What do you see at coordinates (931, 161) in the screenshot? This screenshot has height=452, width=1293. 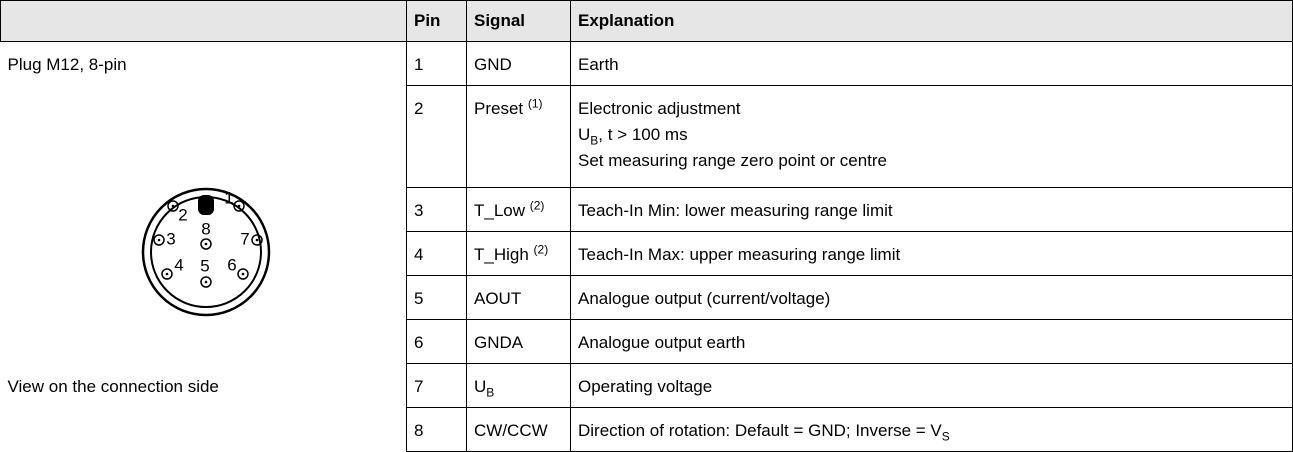 I see `explanation-line: Set measuring range zero point or centre` at bounding box center [931, 161].